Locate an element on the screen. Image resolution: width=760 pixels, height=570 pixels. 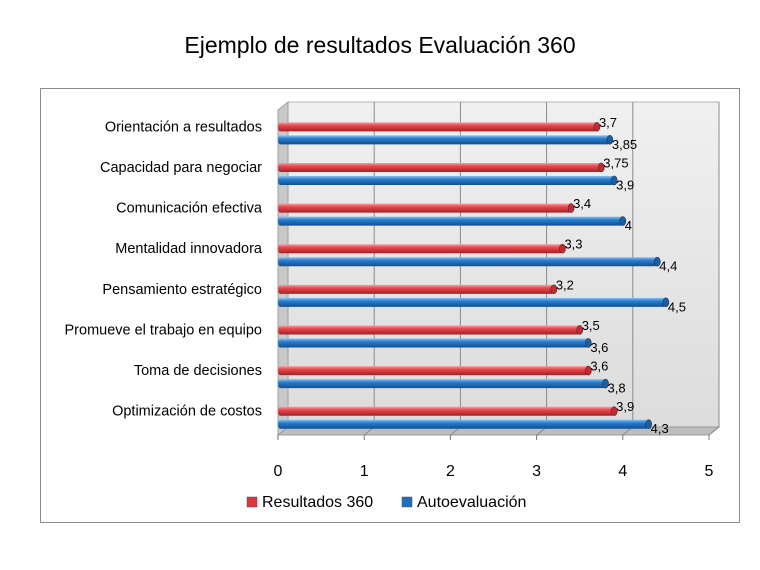
legend-item: Autoevaluación is located at coordinates (463, 502).